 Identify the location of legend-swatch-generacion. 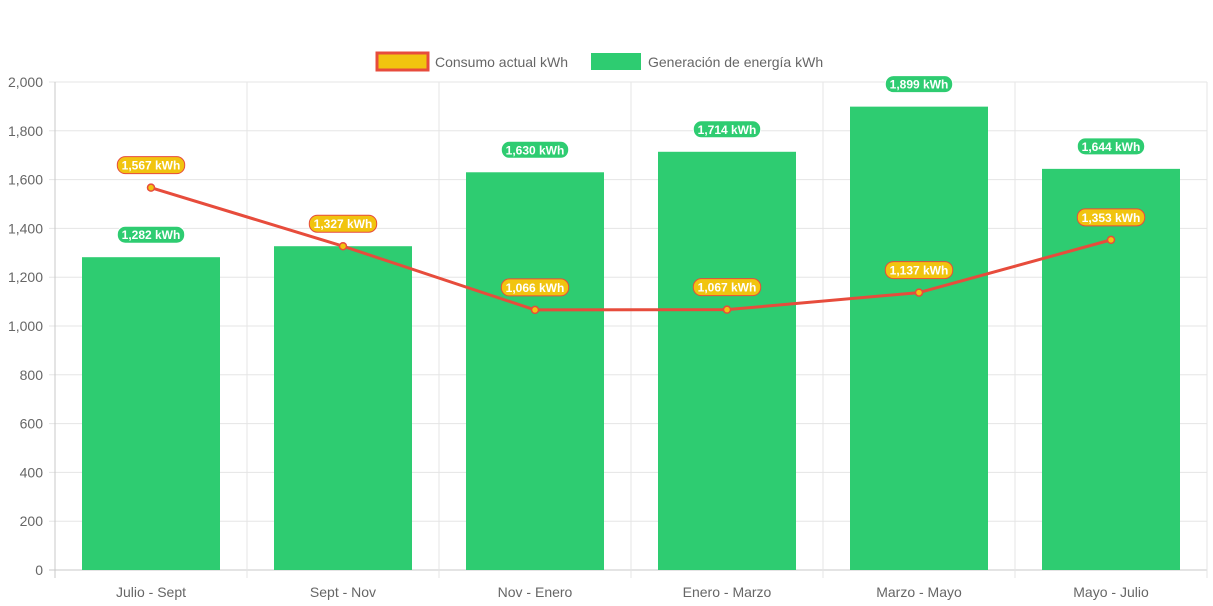
(616, 61).